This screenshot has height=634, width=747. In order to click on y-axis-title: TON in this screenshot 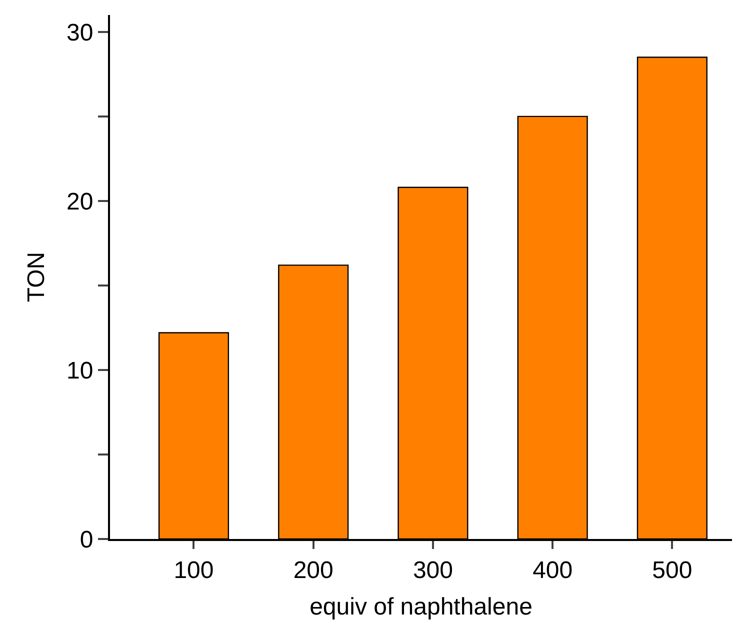, I will do `click(36, 277)`.